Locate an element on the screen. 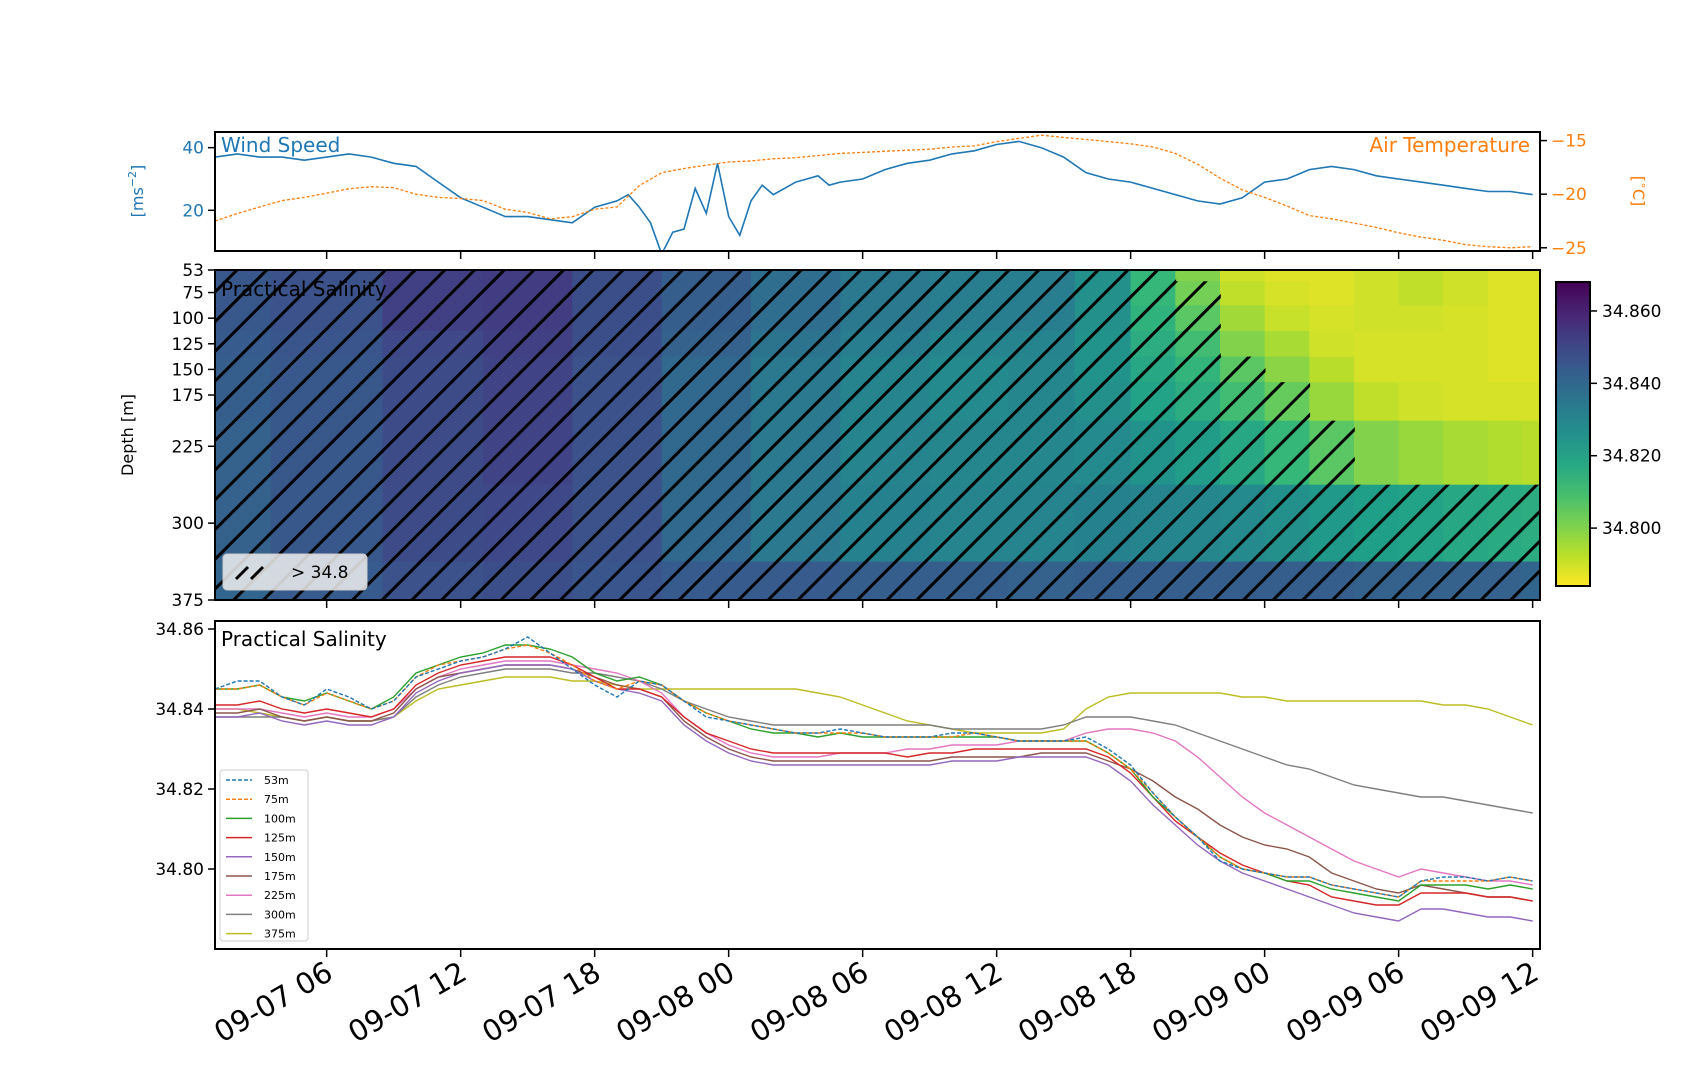  air-temperature-tick-label: −15 is located at coordinates (1569, 142).